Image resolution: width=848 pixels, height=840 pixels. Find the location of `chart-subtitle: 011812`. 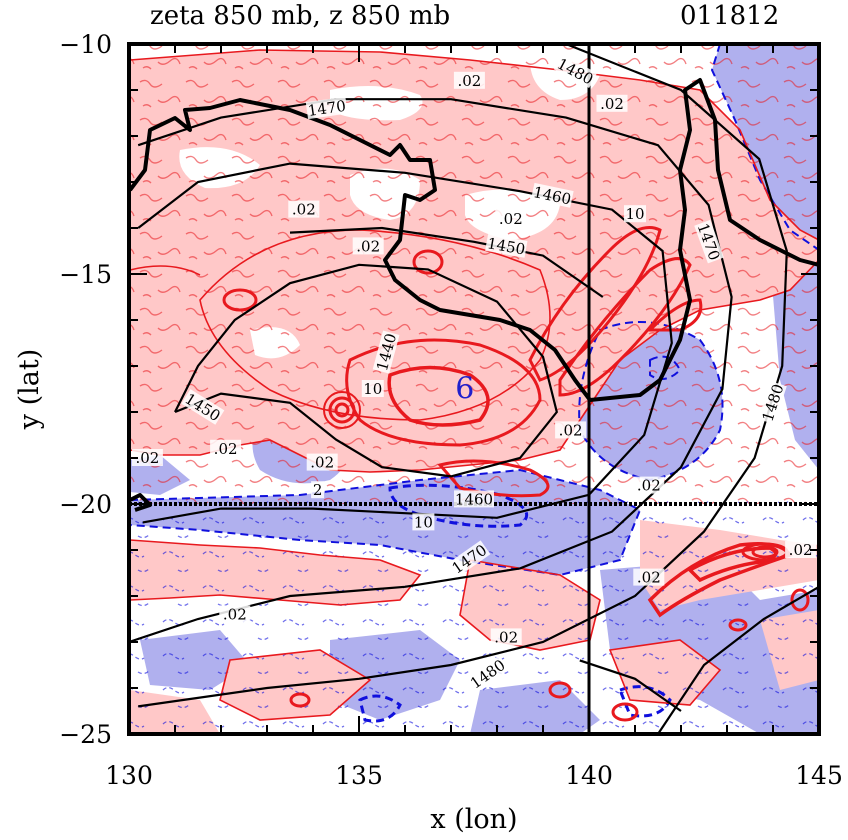

chart-subtitle: 011812 is located at coordinates (729, 16).